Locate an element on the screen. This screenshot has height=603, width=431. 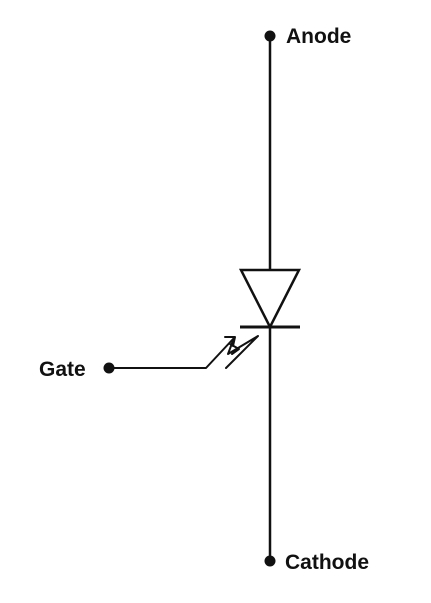
cathode-label: Cathode is located at coordinates (327, 562).